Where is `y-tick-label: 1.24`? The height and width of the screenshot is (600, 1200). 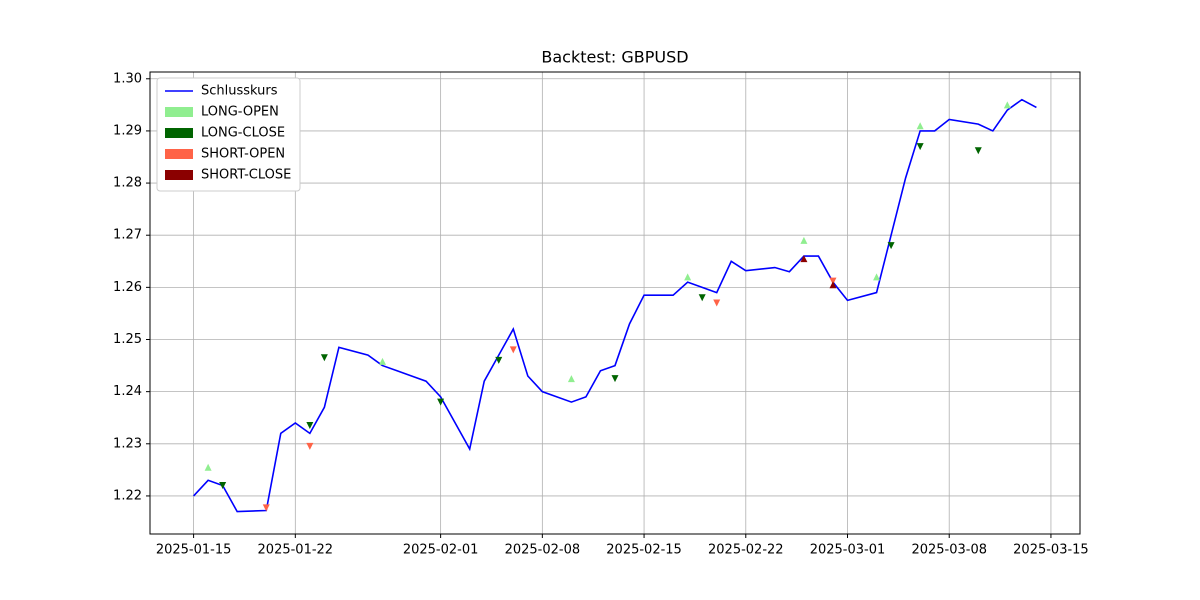 y-tick-label: 1.24 is located at coordinates (127, 391).